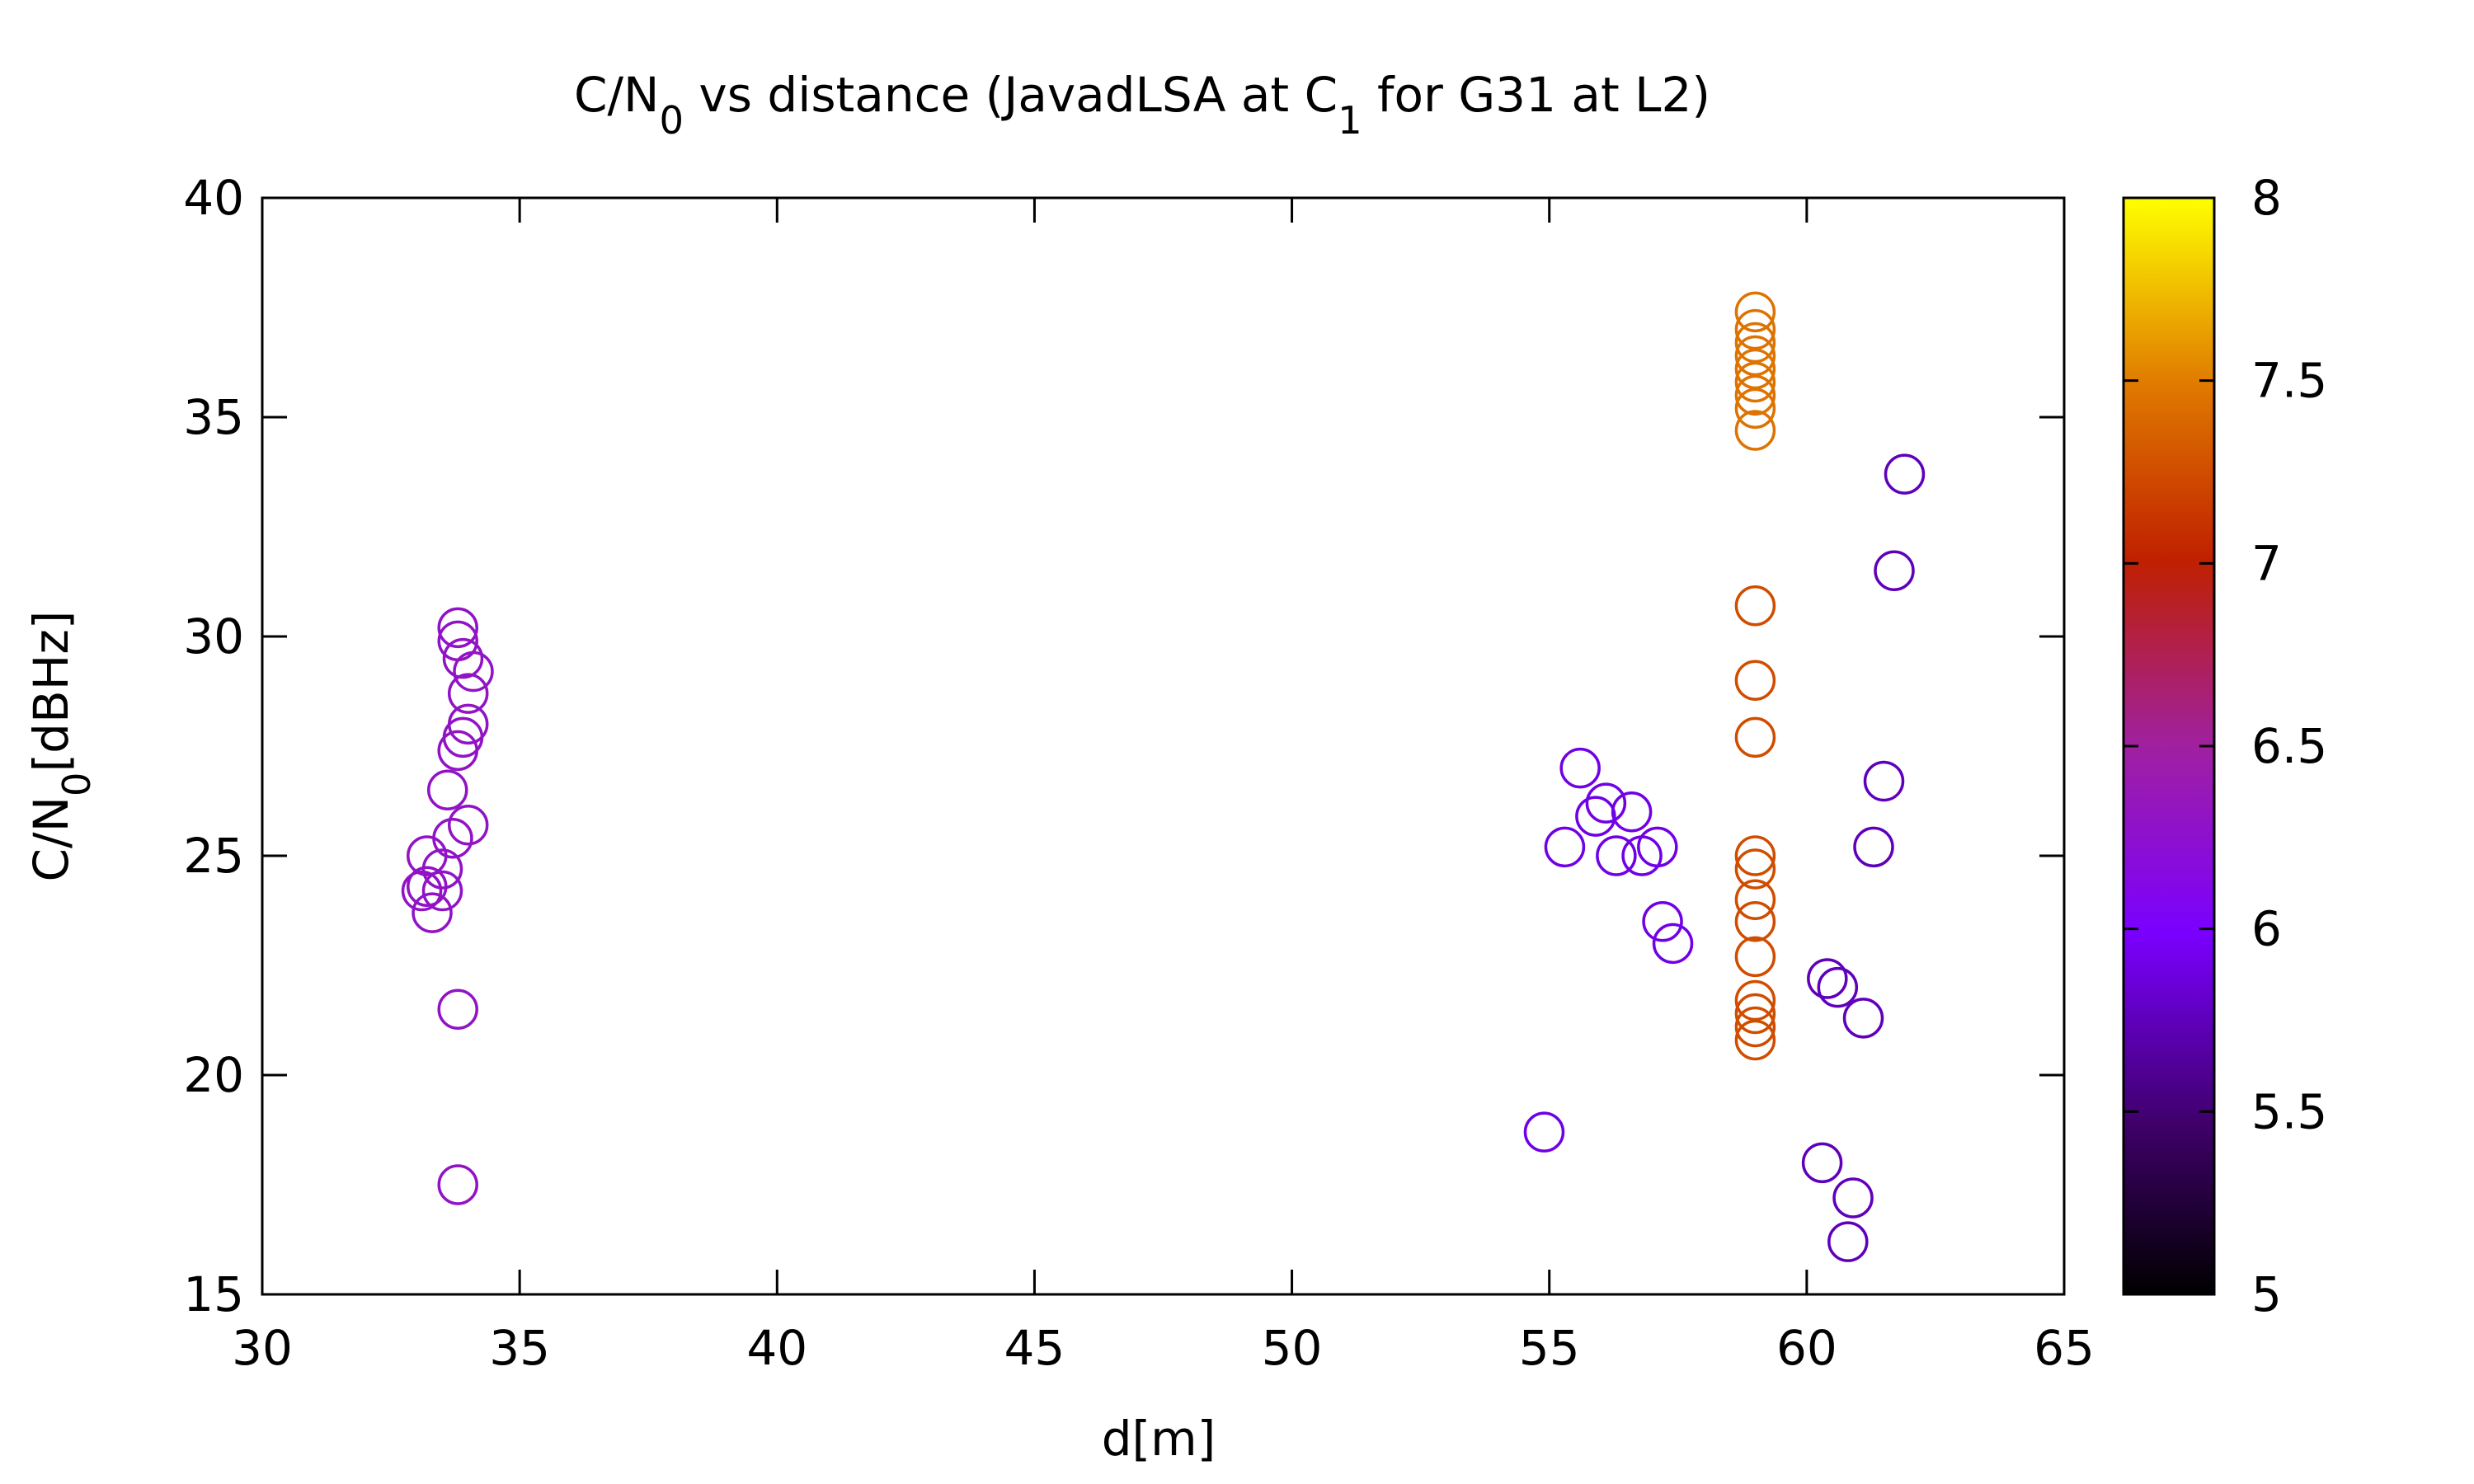  I want to click on y-tick-label: 15, so click(213, 1294).